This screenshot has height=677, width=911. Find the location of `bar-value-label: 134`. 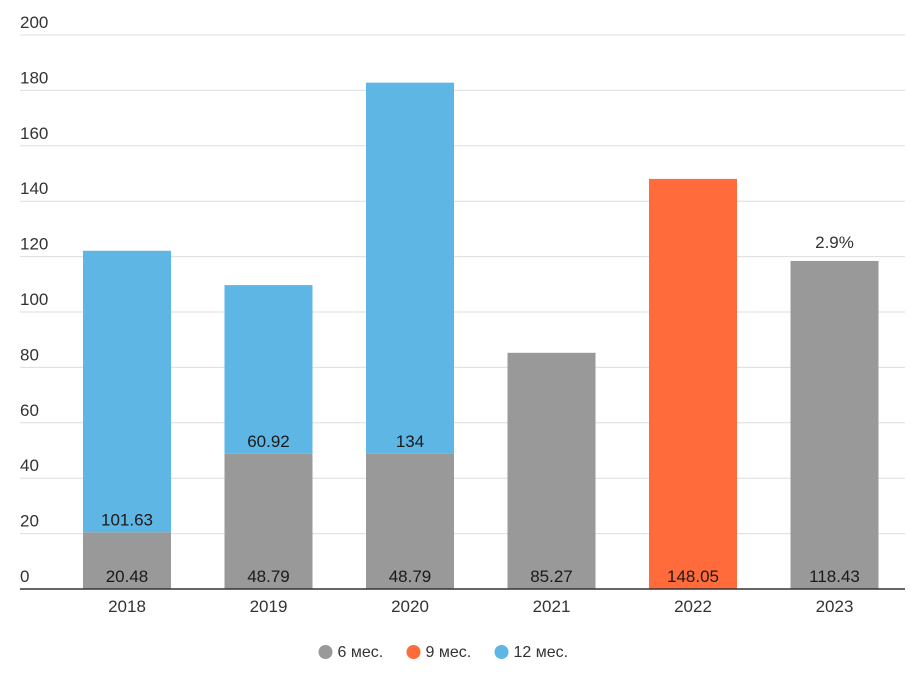

bar-value-label: 134 is located at coordinates (410, 441).